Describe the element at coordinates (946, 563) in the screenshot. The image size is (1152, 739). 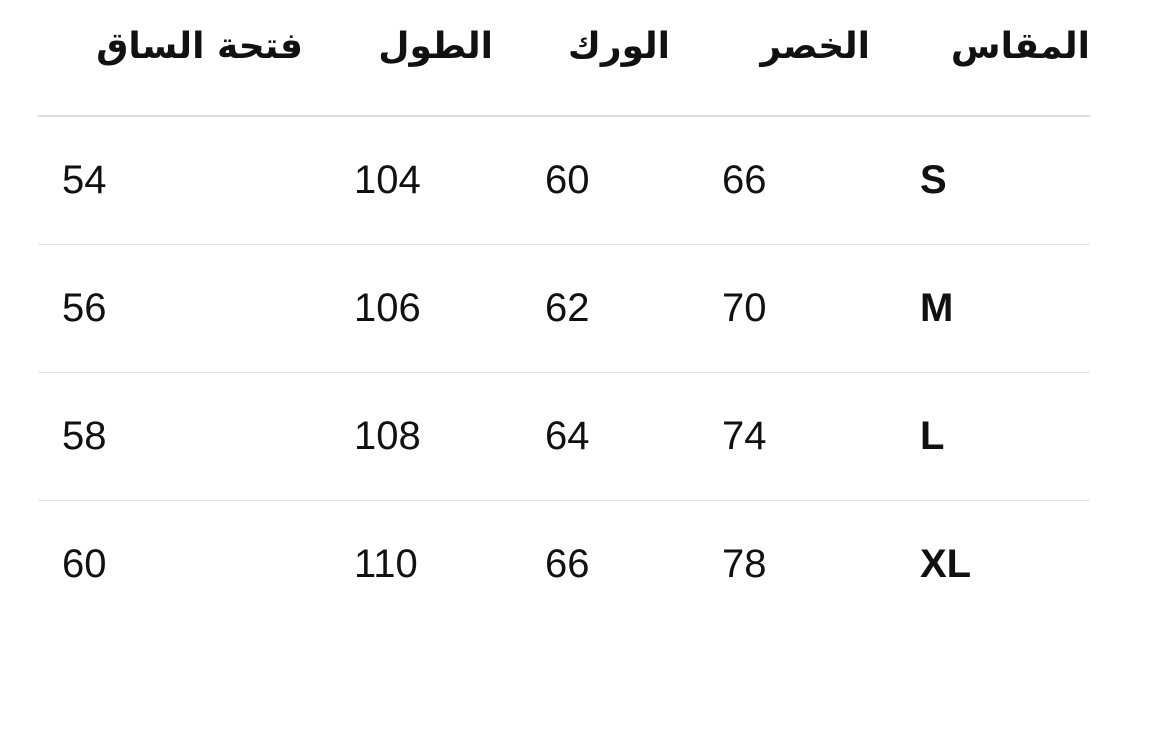
I see `cell-size: XL` at that location.